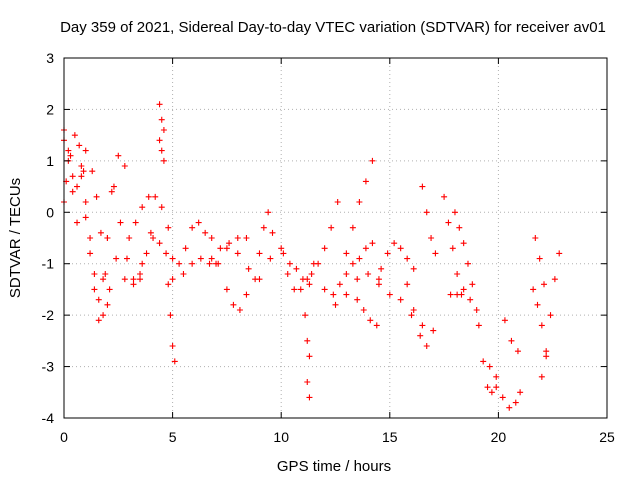  I want to click on series-t24, so click(308, 390).